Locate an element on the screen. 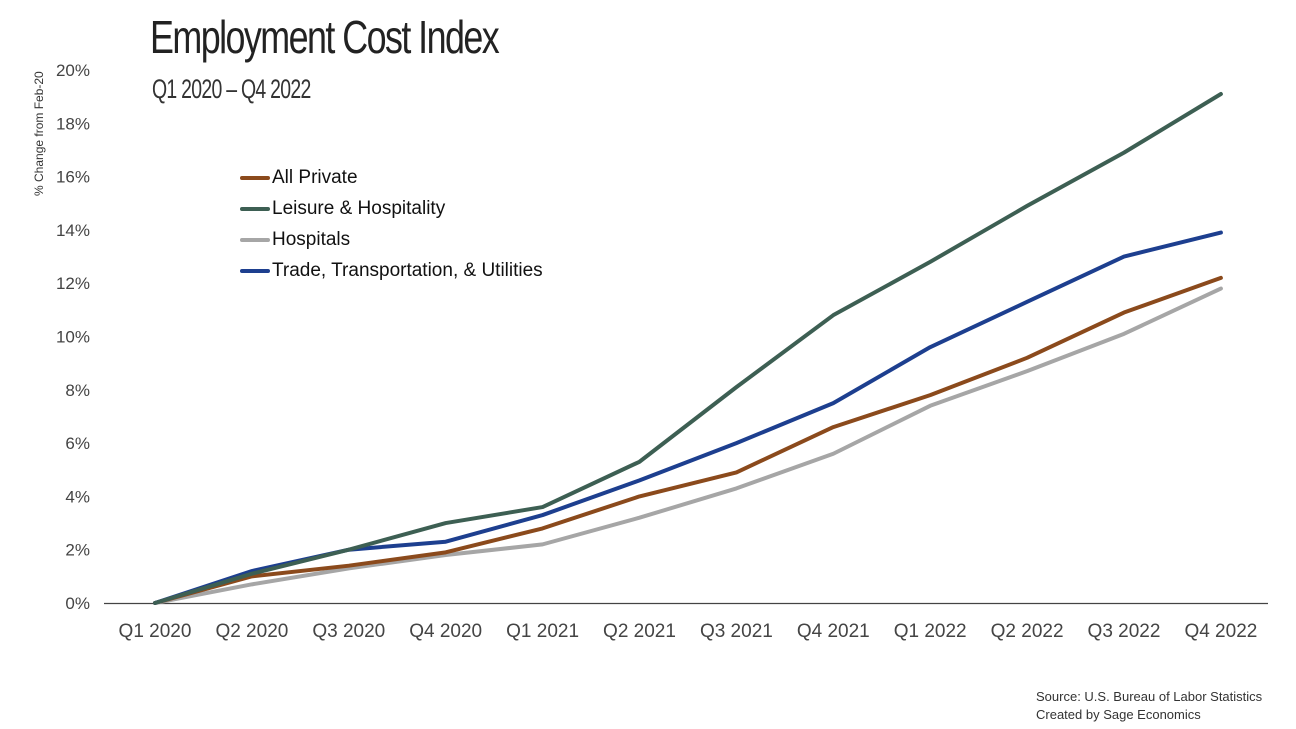 The image size is (1296, 729). y-tick-label: 20% is located at coordinates (73, 70).